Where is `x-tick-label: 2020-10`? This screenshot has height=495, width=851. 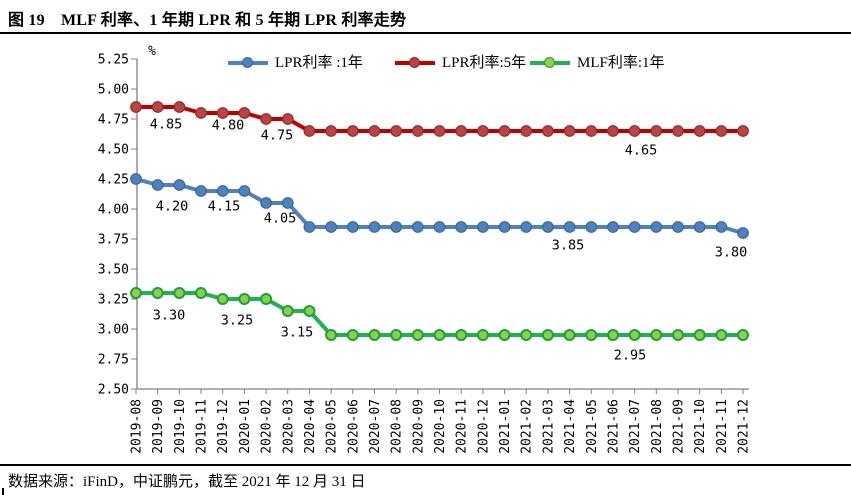
x-tick-label: 2020-10 is located at coordinates (440, 426).